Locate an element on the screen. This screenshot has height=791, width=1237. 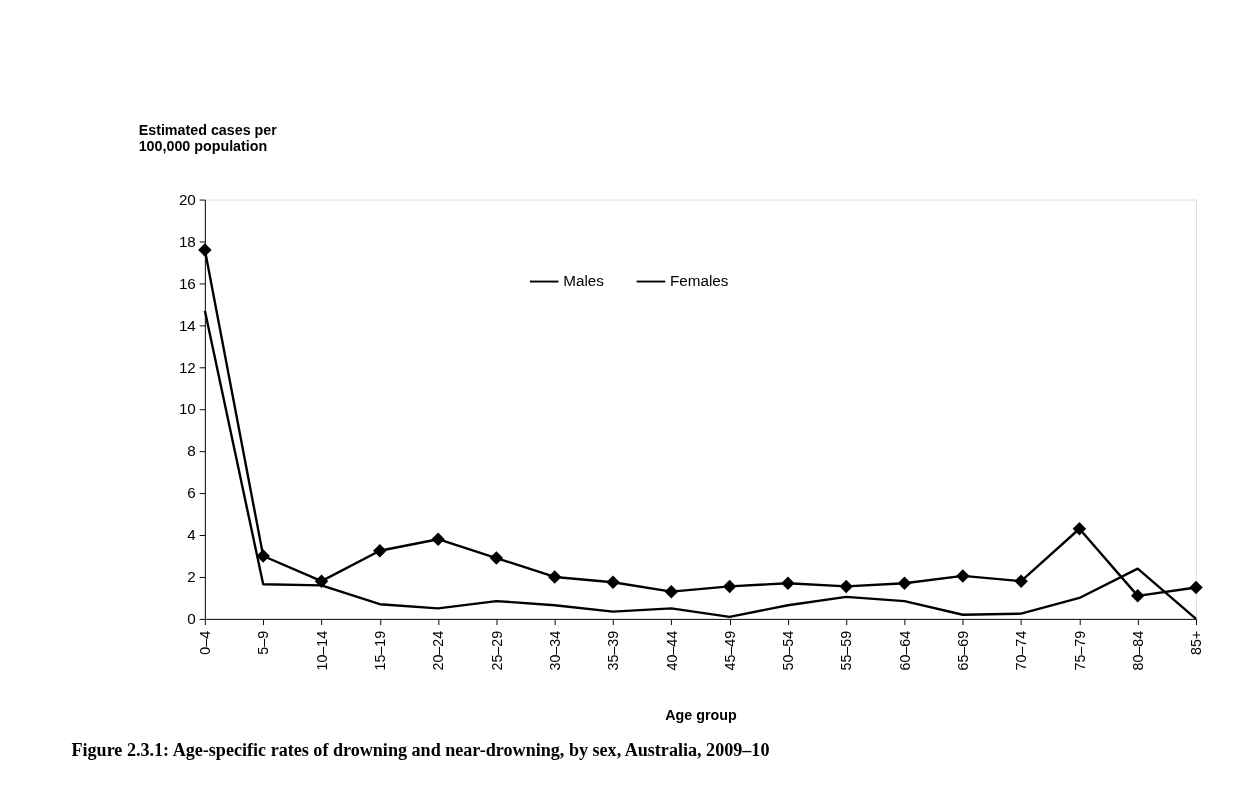
y-tick-label: 0 is located at coordinates (191, 619).